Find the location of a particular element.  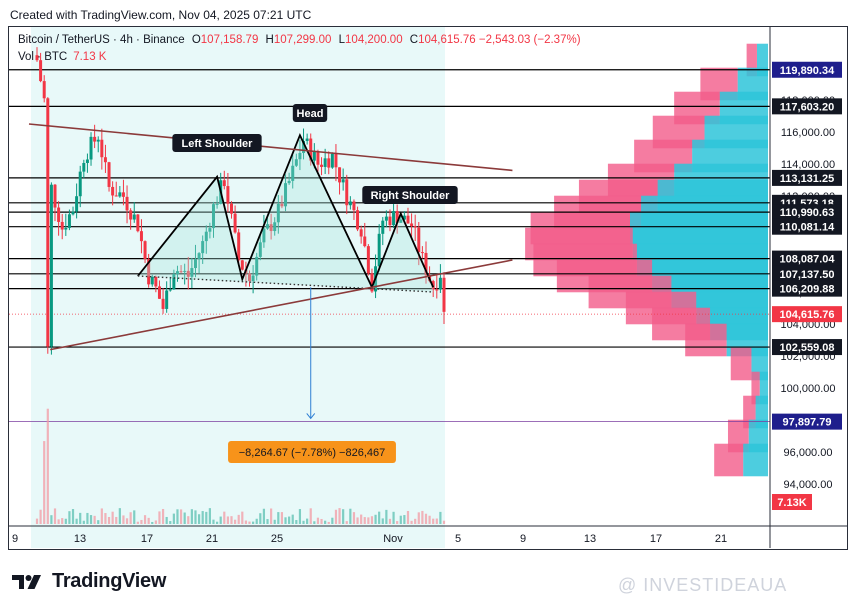

tradingview-logo: TradingView is located at coordinates (89, 581).